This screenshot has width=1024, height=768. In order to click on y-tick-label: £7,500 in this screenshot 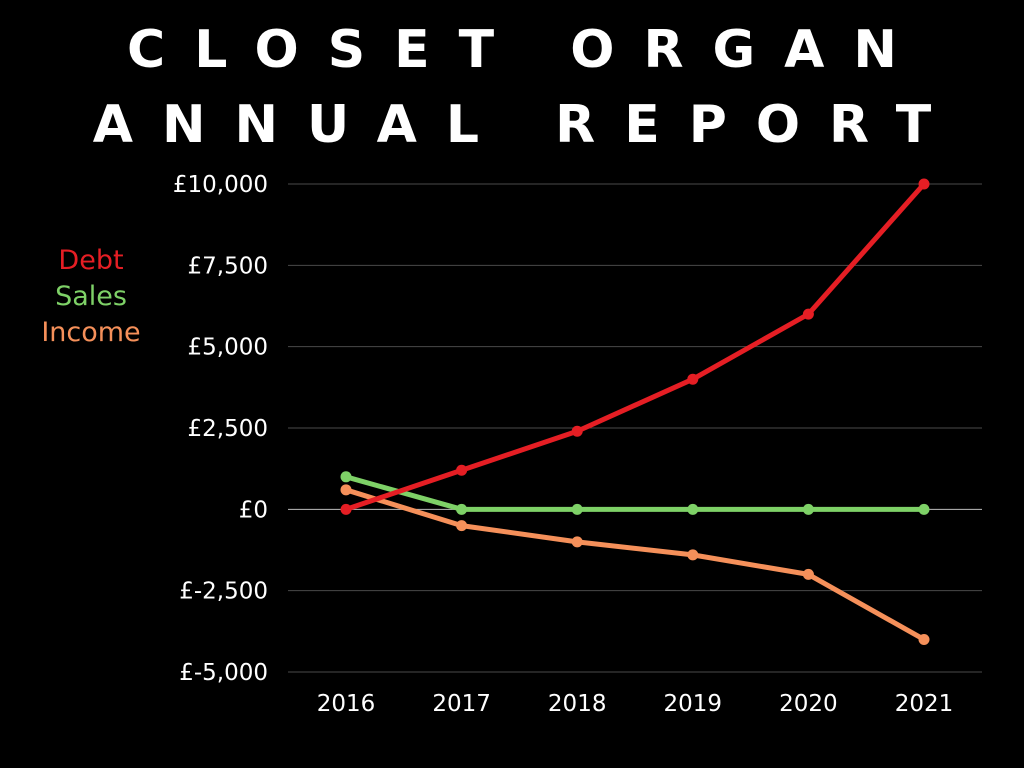, I will do `click(228, 266)`.